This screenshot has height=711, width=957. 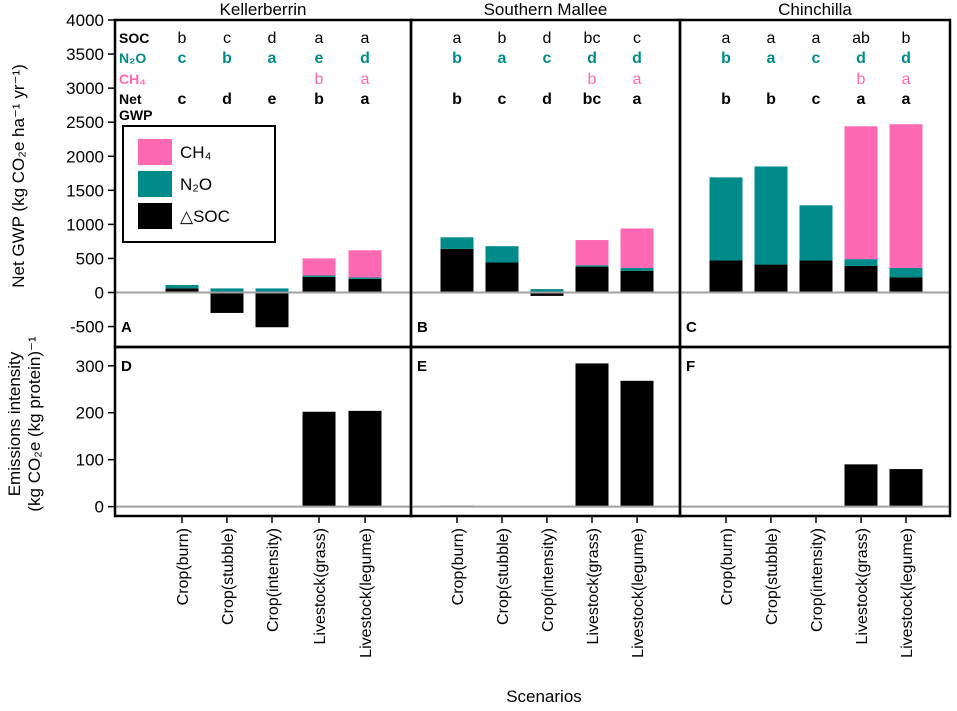 I want to click on legend-label-ch4: CH₄, so click(x=196, y=152).